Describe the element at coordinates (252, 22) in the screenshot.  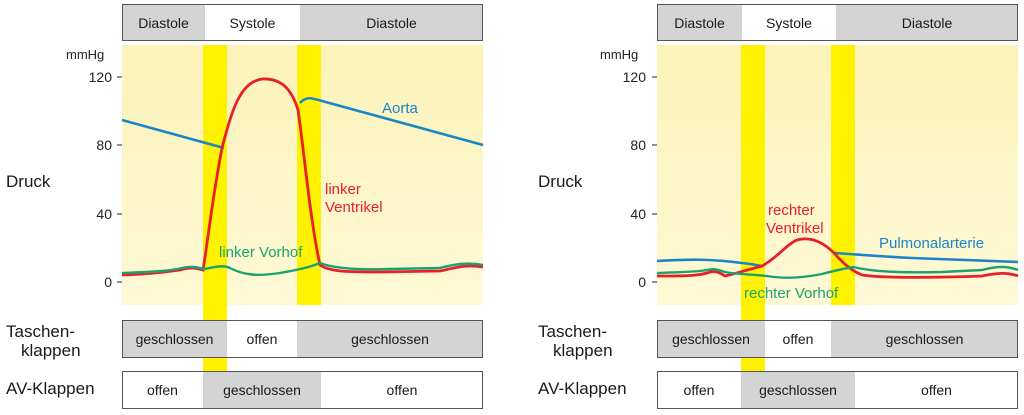
I see `left-phase-systole: Systole` at that location.